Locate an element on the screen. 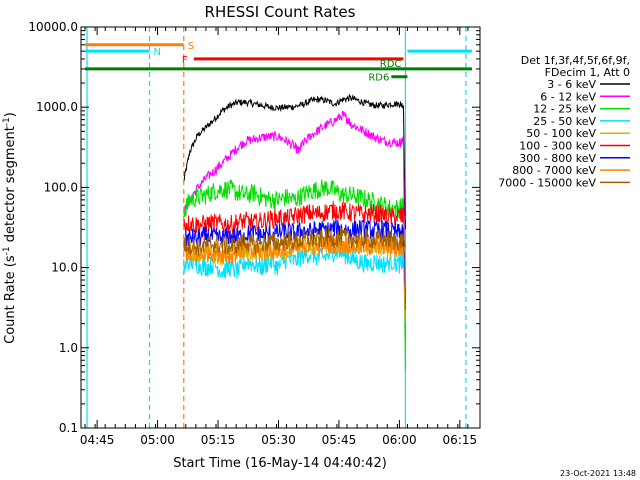 The height and width of the screenshot is (480, 640). legend-entry-label: 300 - 800 keV is located at coordinates (557, 158).